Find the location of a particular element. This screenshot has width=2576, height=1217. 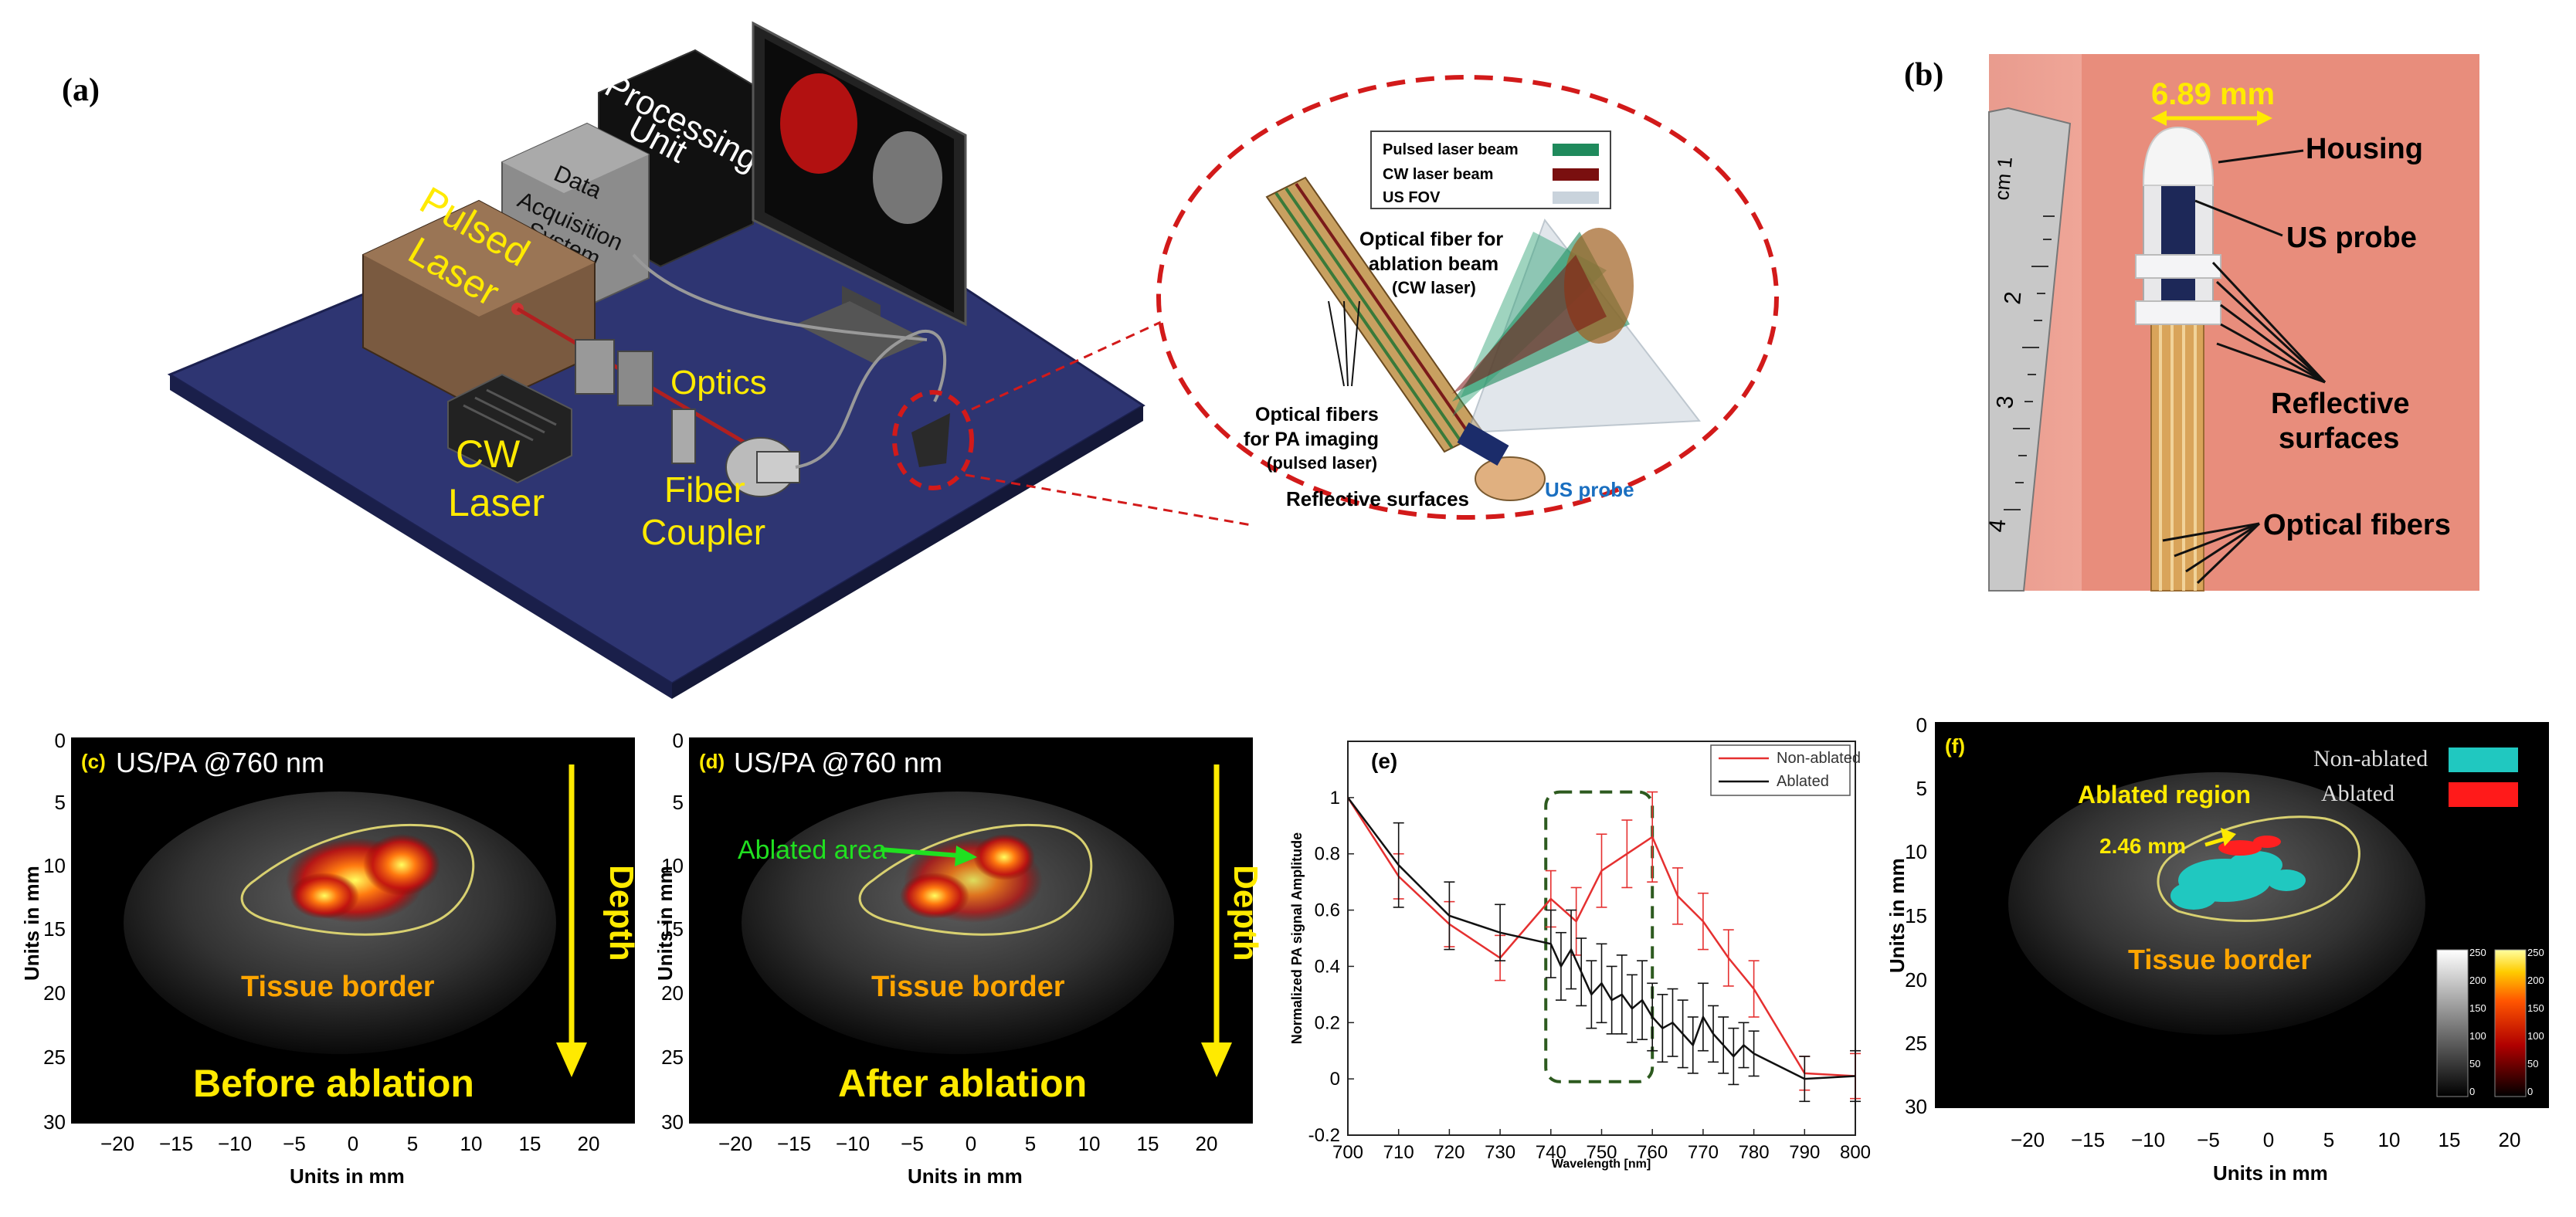

f-legend-nonablated-swatch is located at coordinates (2483, 759).